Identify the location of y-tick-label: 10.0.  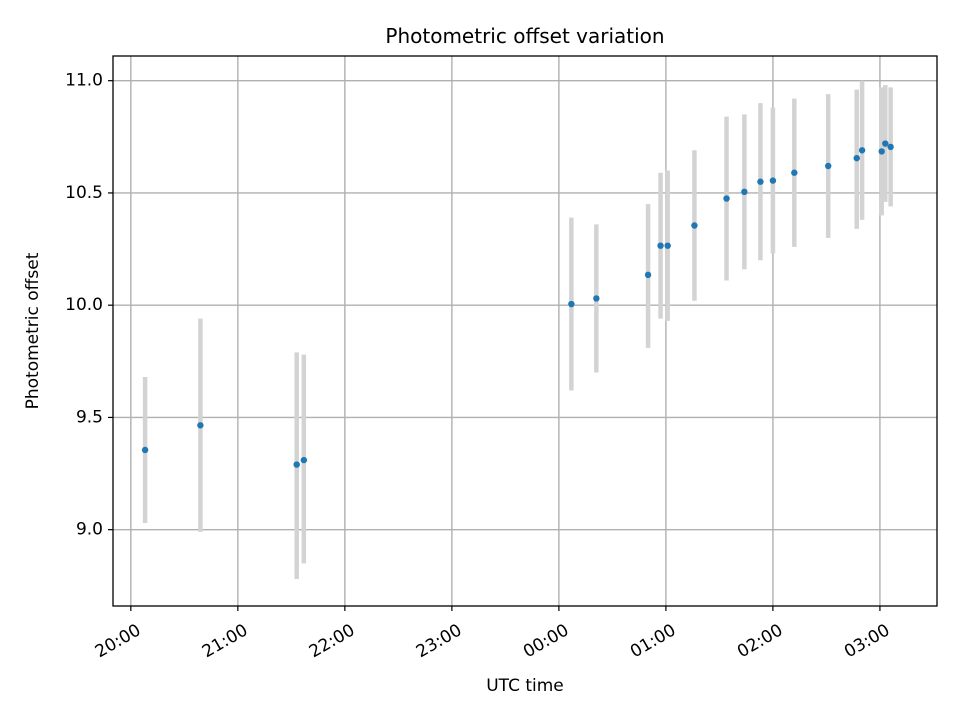
(84, 305).